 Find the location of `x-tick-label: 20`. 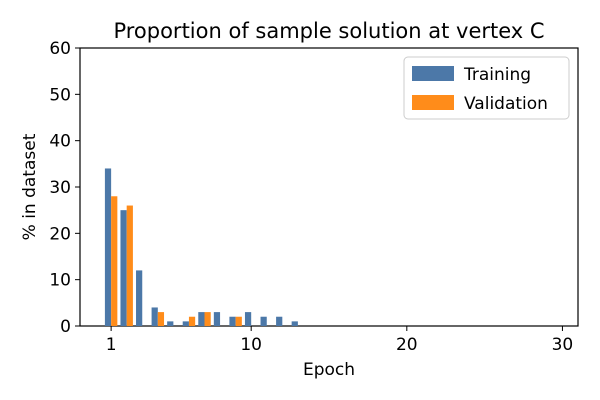

x-tick-label: 20 is located at coordinates (407, 345).